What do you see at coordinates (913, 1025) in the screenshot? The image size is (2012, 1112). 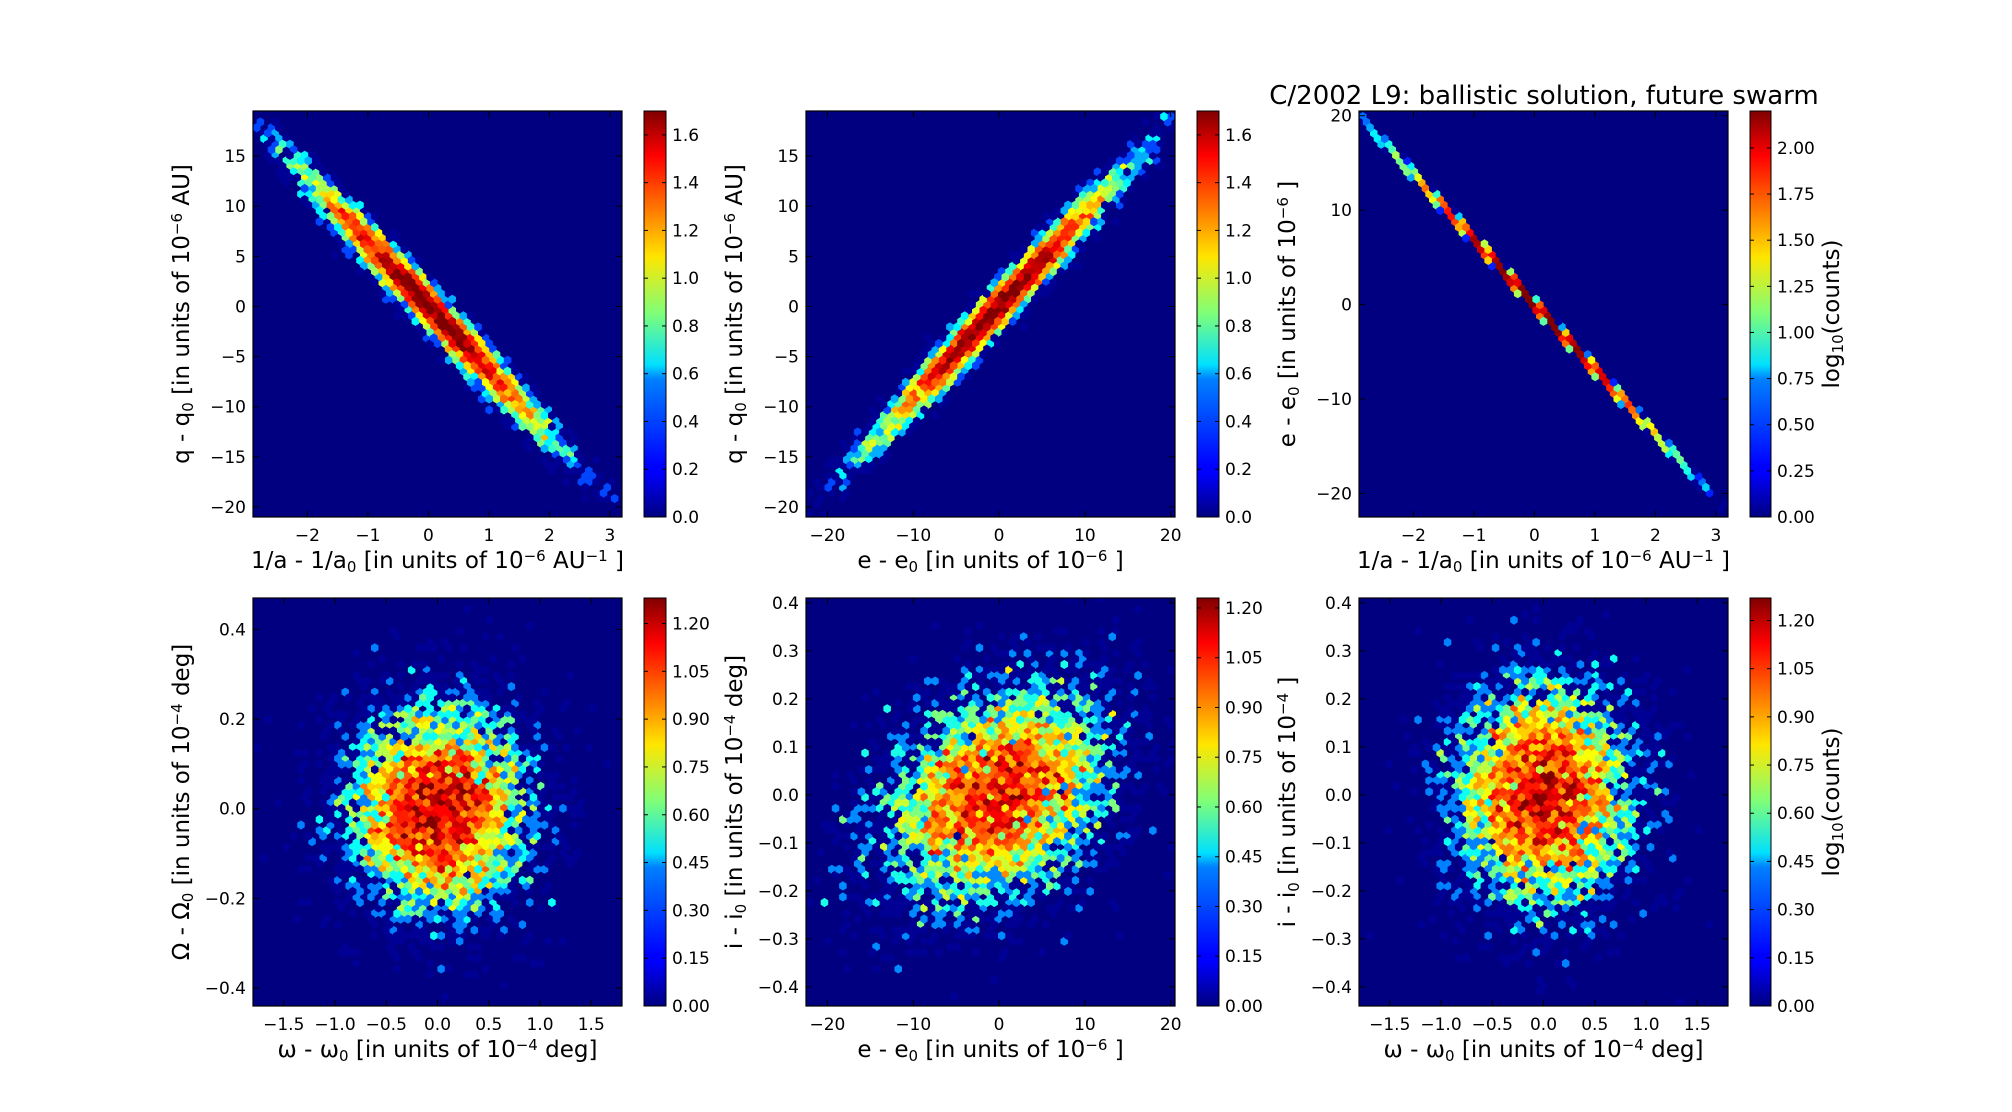 I see `x-tick-label: −10` at bounding box center [913, 1025].